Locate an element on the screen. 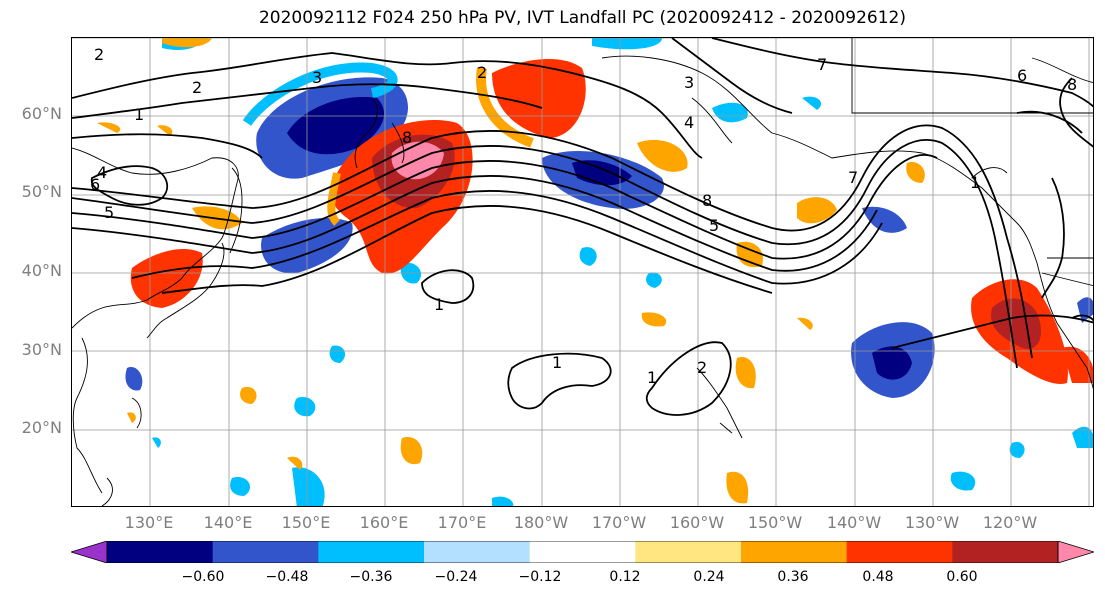 The height and width of the screenshot is (601, 1105). lon-label-130w: 130°W is located at coordinates (932, 522).